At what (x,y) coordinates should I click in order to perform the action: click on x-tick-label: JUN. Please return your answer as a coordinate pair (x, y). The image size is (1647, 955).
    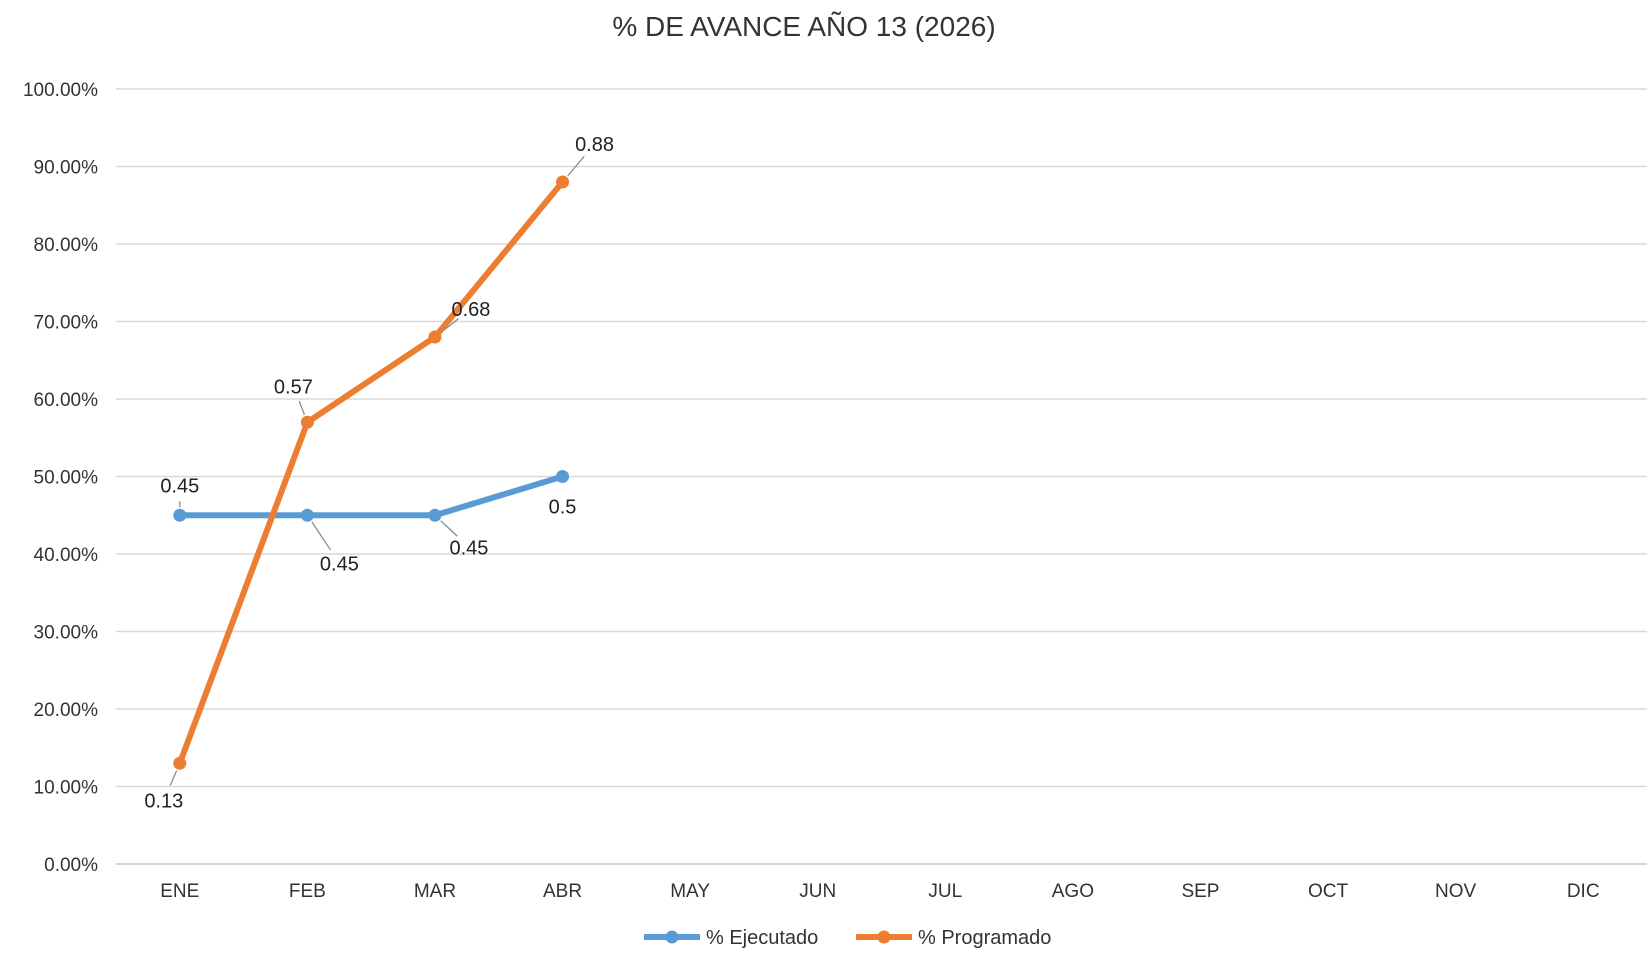
    Looking at the image, I should click on (817, 891).